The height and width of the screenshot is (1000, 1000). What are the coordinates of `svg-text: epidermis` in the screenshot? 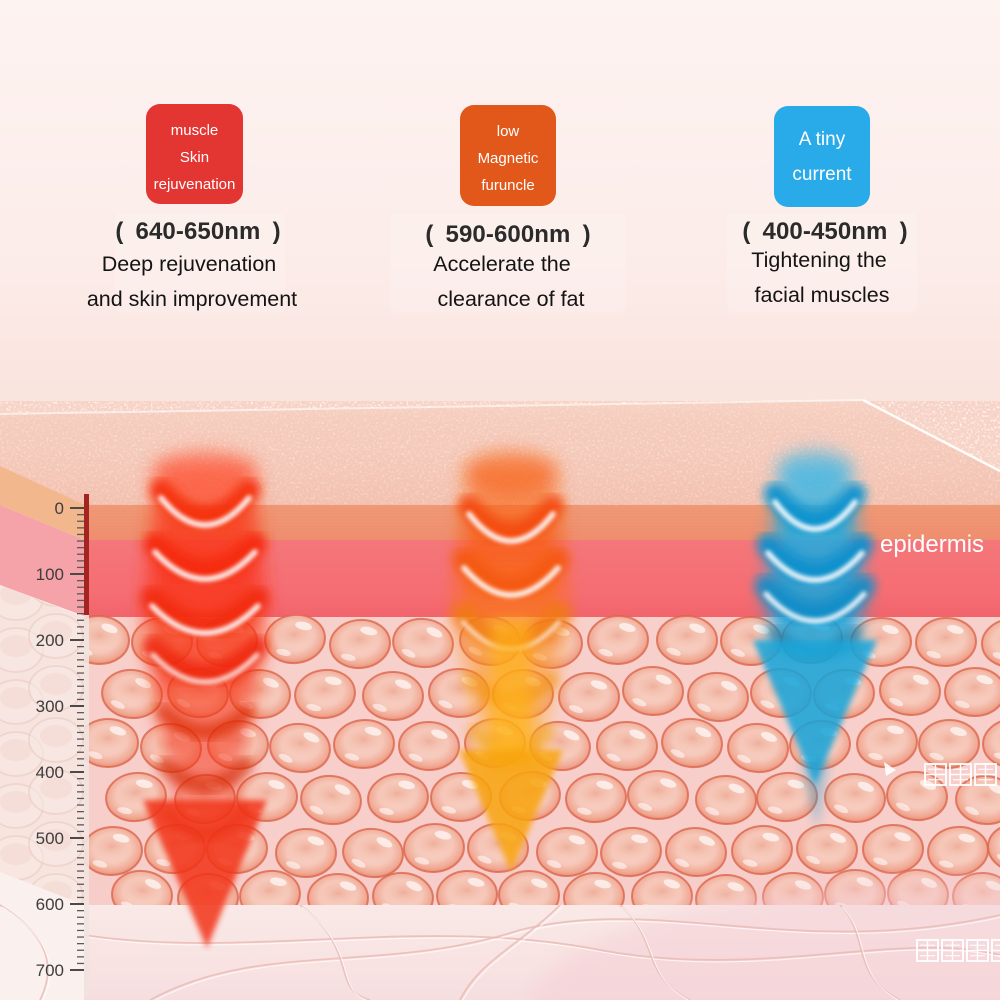 It's located at (932, 544).